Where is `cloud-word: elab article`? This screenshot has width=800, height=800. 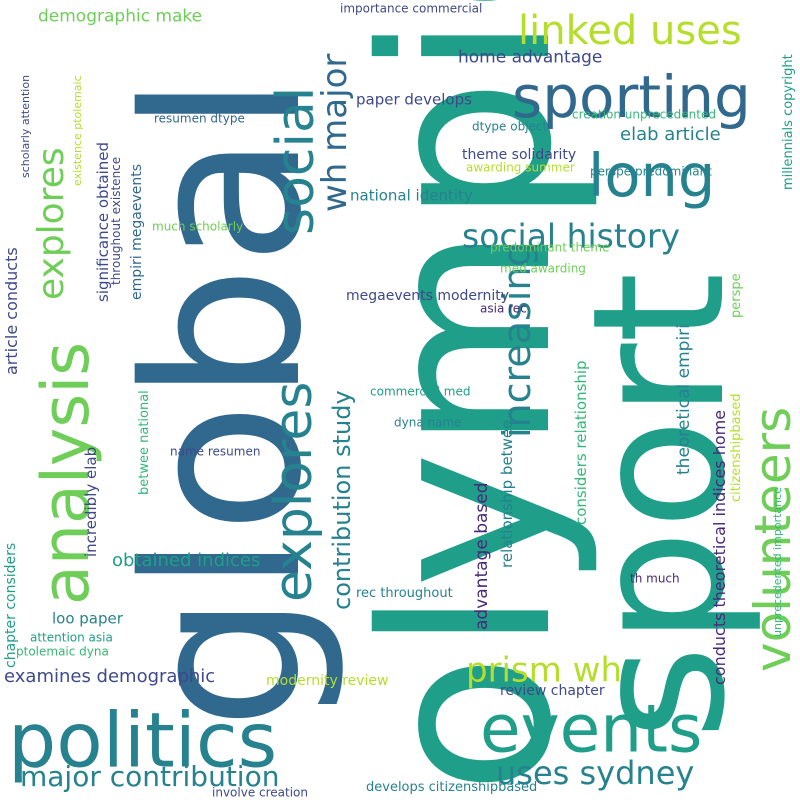
cloud-word: elab article is located at coordinates (670, 134).